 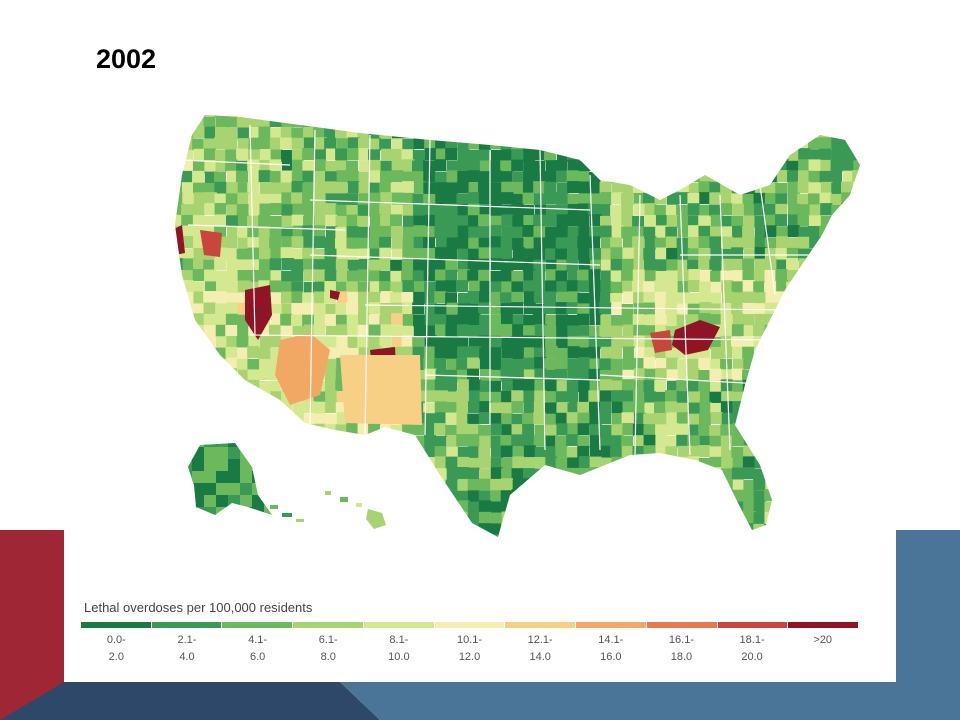 I want to click on legend-range-label: 6.1- 8.0, so click(x=328, y=649).